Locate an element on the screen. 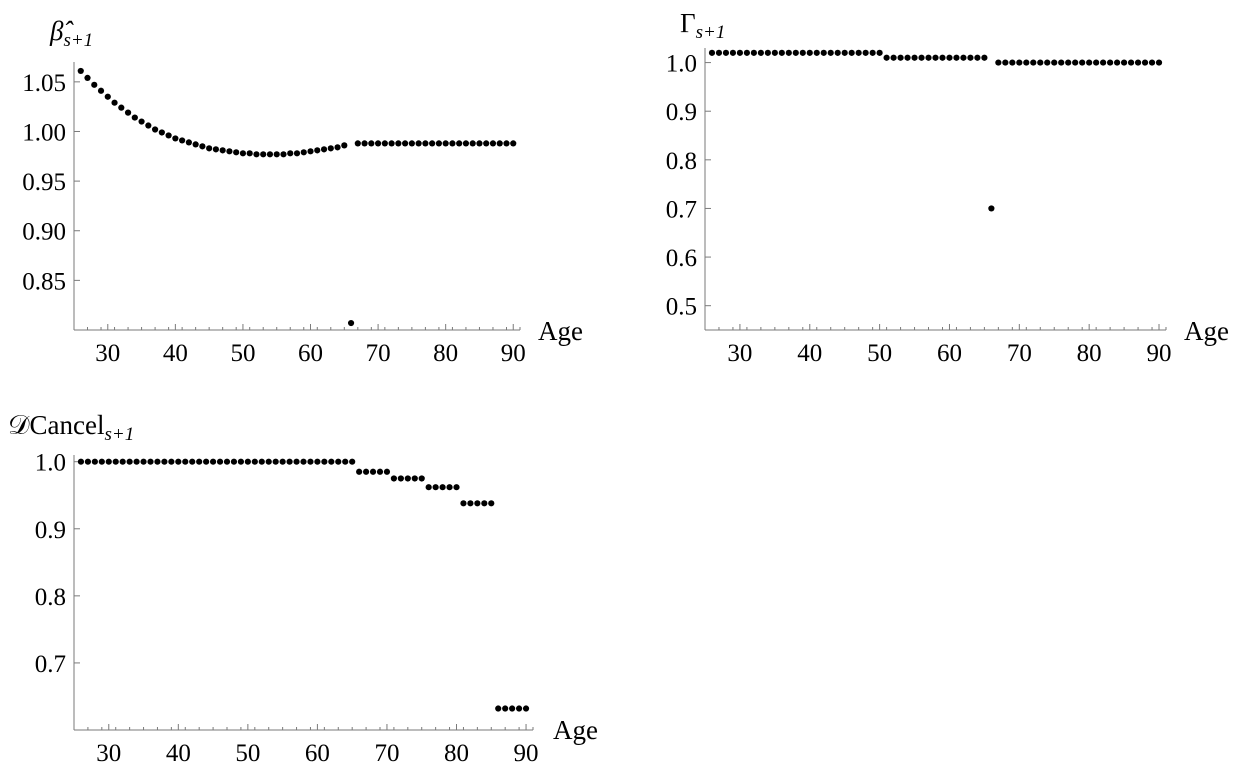 The width and height of the screenshot is (1250, 772). y-tick-label: 0.9 is located at coordinates (681, 112).